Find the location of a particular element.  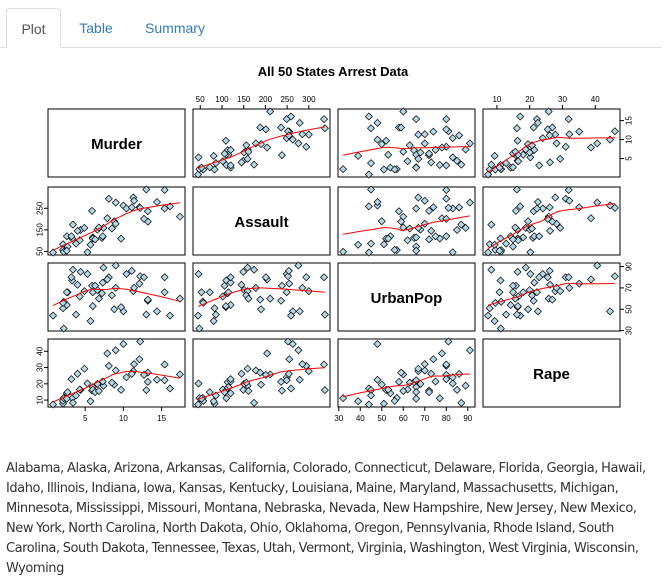

diagonal-label-rape: Rape is located at coordinates (551, 374).